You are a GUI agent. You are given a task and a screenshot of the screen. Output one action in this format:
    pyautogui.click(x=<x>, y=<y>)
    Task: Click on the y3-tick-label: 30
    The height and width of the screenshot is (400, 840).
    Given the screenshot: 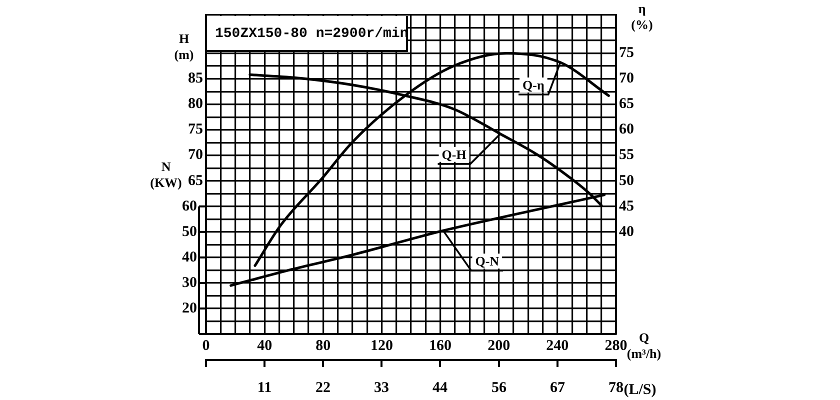 What is the action you would take?
    pyautogui.click(x=189, y=282)
    